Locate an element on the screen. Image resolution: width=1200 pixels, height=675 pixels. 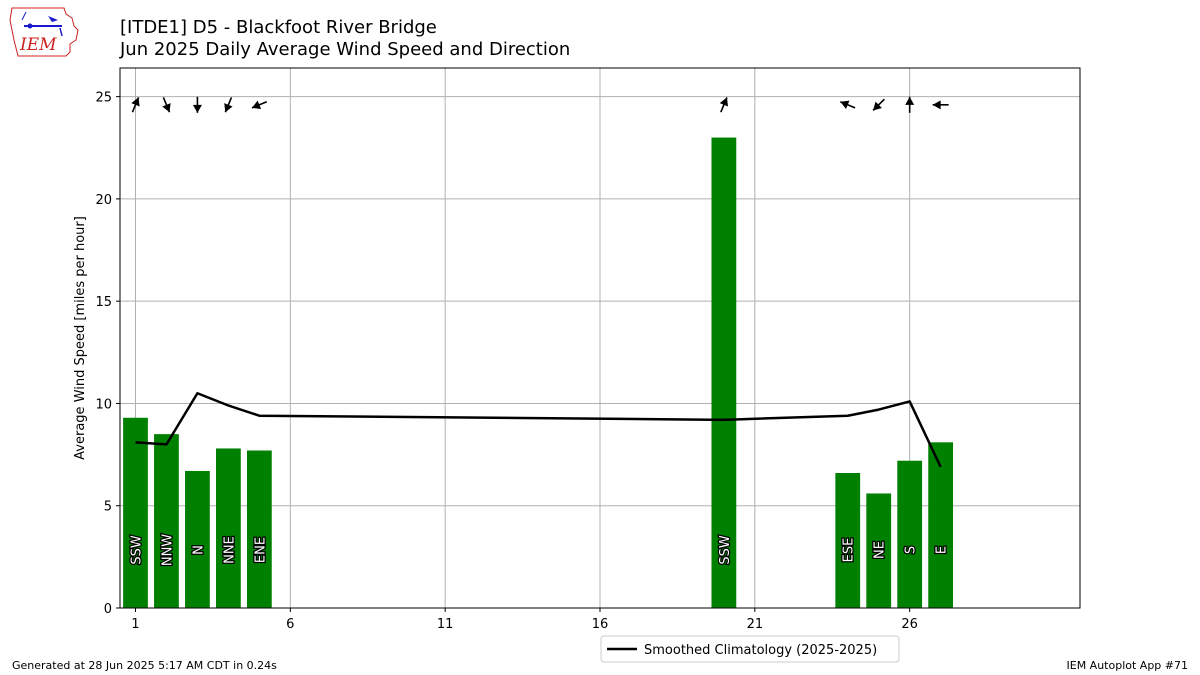
direction-label: NNE is located at coordinates (229, 550).